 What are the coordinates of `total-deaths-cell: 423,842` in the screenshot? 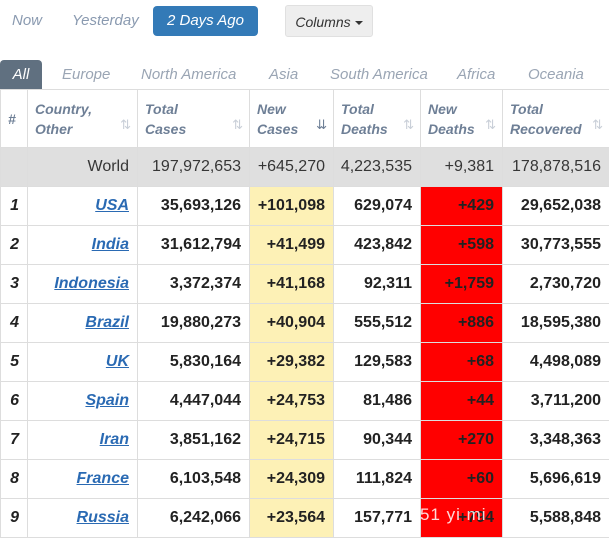 It's located at (377, 245).